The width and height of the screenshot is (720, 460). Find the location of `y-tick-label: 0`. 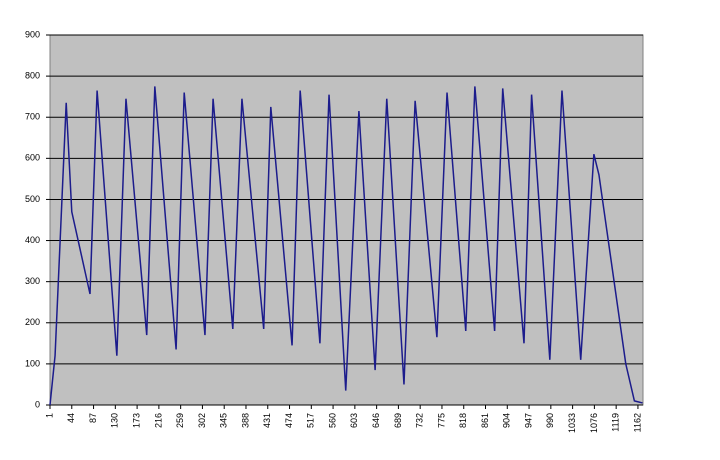

y-tick-label: 0 is located at coordinates (37, 404).